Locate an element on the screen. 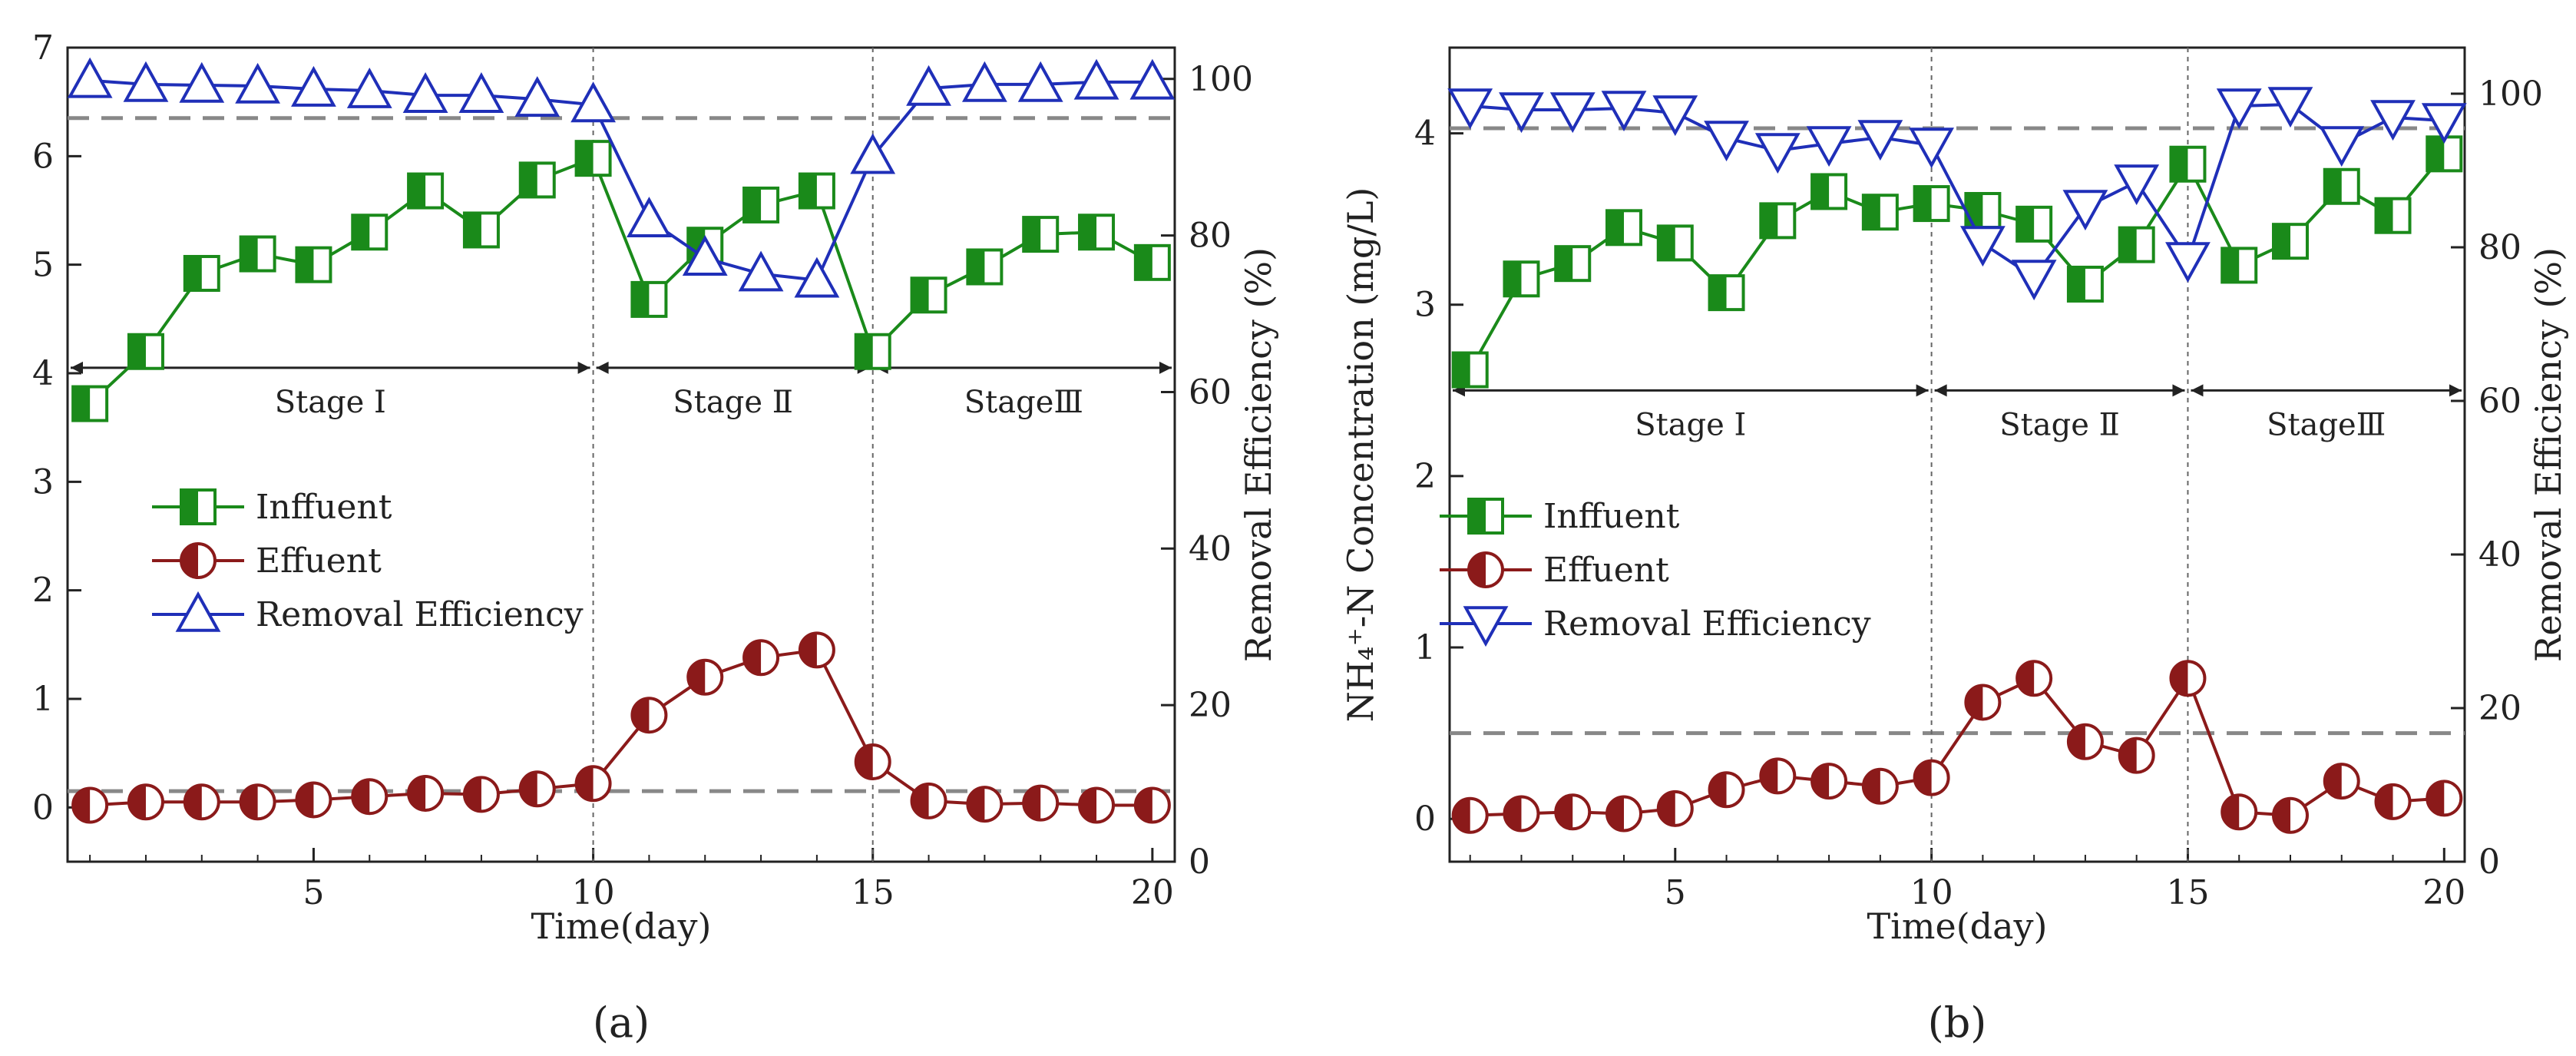 The image size is (2576, 1056). y-left-tick-label: 2 is located at coordinates (43, 591).